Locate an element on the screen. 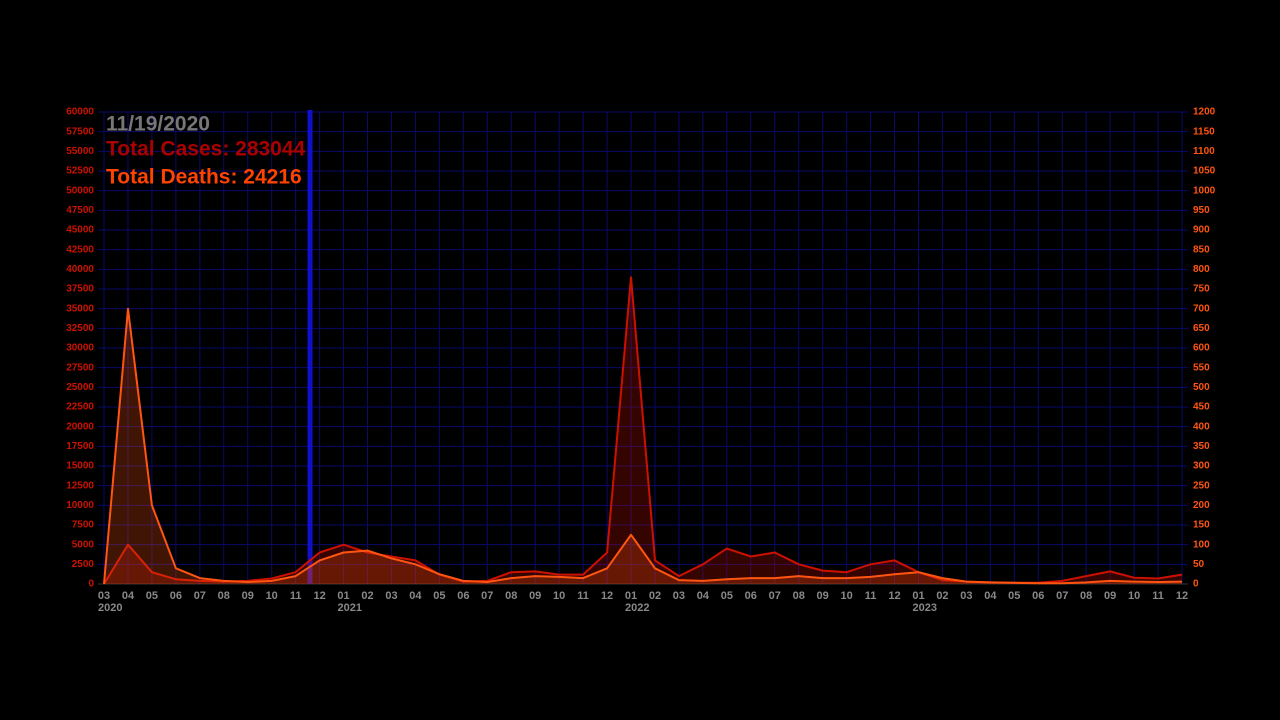  y2-tick-label: 750 is located at coordinates (1201, 289).